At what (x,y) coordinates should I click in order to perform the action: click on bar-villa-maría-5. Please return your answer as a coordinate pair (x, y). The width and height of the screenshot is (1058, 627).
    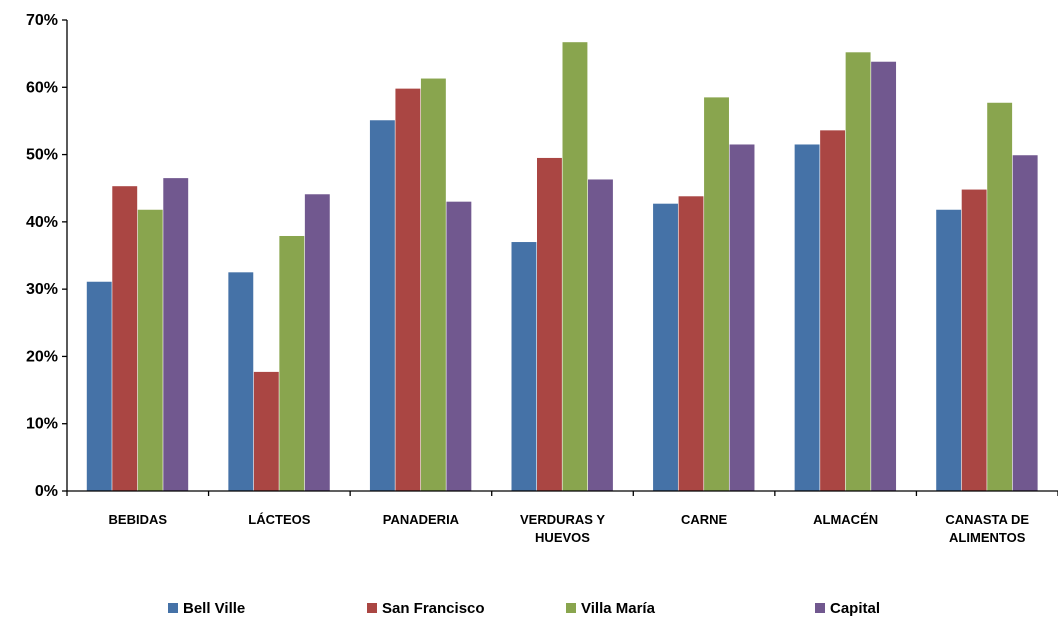
    Looking at the image, I should click on (858, 272).